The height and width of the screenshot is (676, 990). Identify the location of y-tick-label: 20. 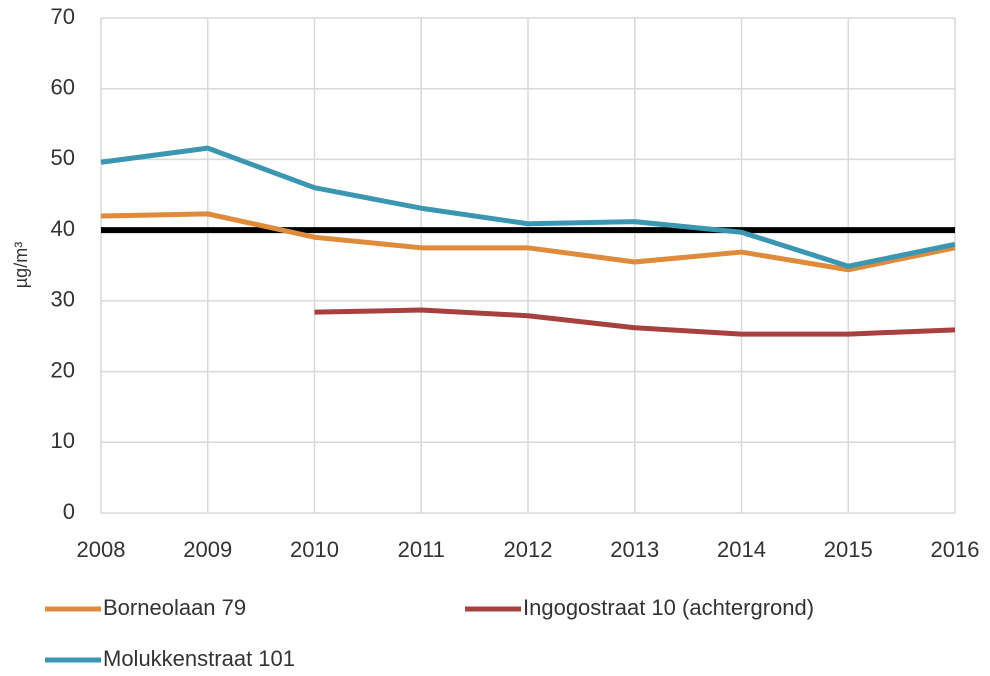
(63, 369).